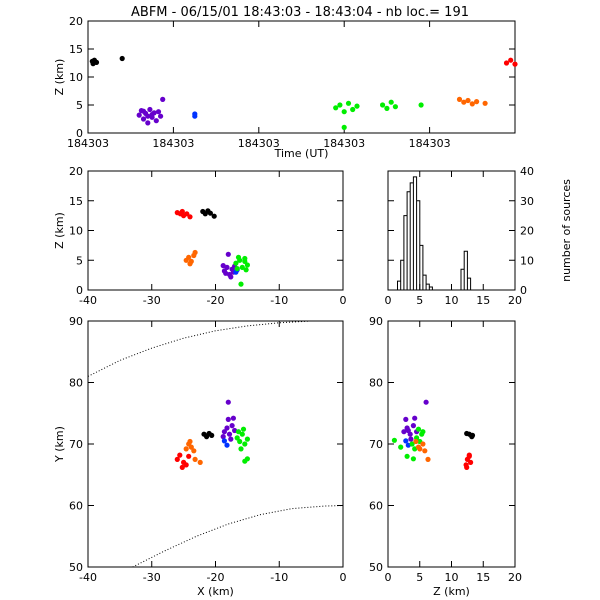 This screenshot has width=600, height=600. I want to click on x-z-panel: -40 -30 -20 -10 0 0 5 10 15 20 Z (km), so click(200, 236).